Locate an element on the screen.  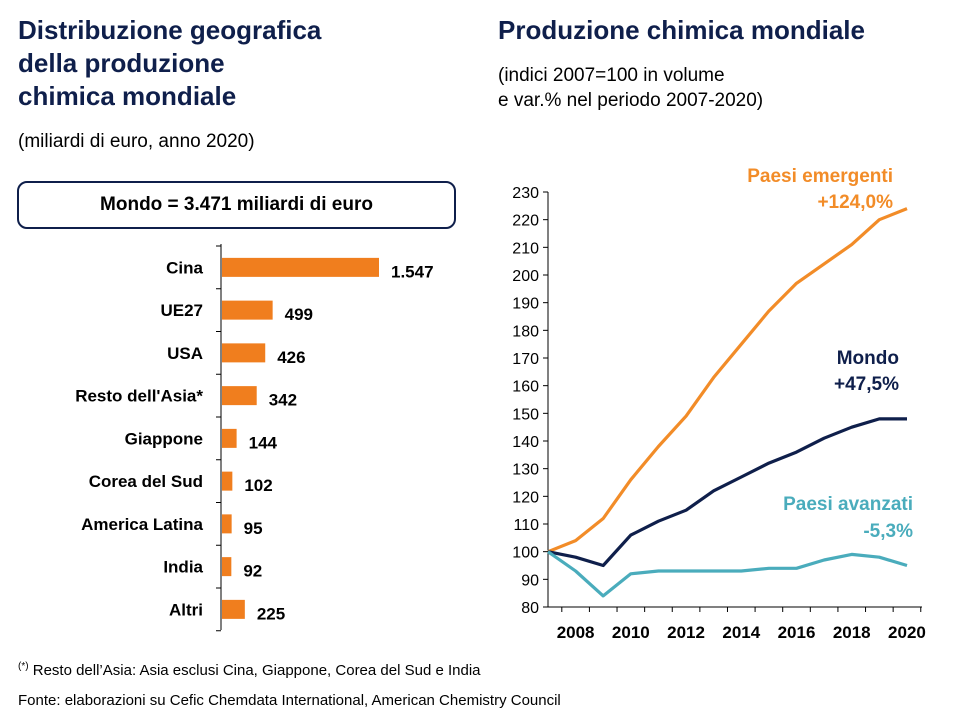
series-change-label: +124,0% is located at coordinates (855, 202).